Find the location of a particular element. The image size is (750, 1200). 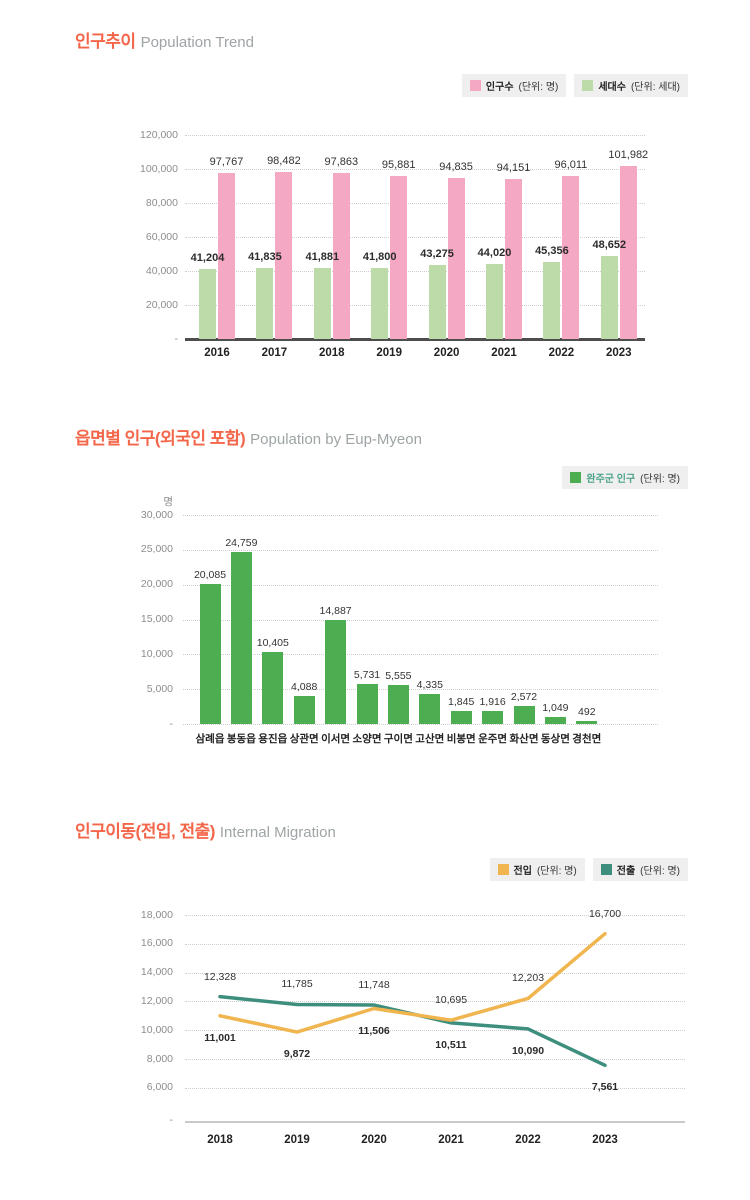

y-tick-label: 18,000 is located at coordinates (156, 914).